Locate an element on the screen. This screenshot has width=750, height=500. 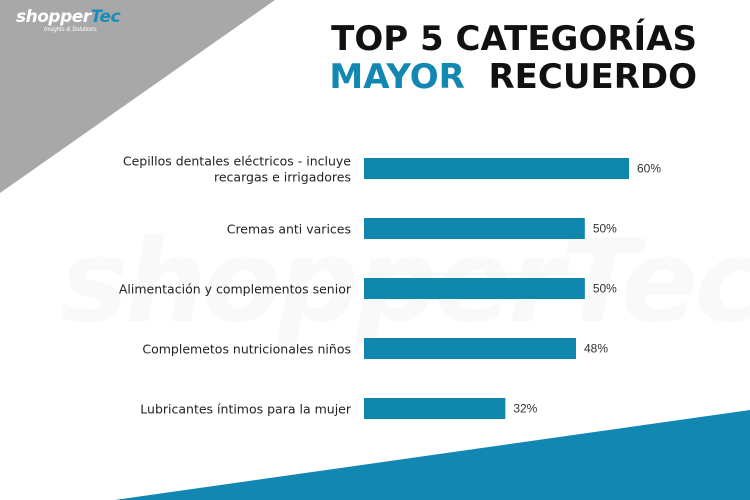
value-label-2: 50% is located at coordinates (605, 229).